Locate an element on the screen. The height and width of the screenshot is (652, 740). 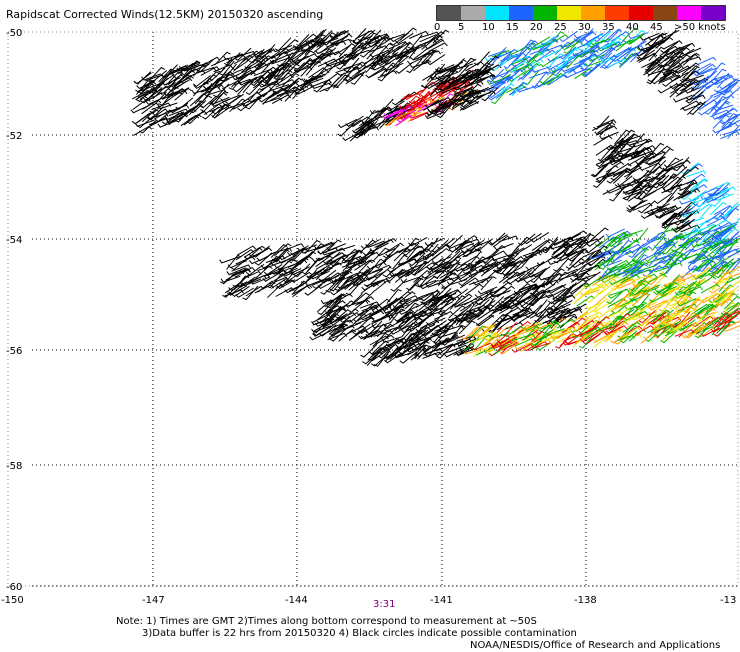
legend-label: 40 is located at coordinates (632, 27).